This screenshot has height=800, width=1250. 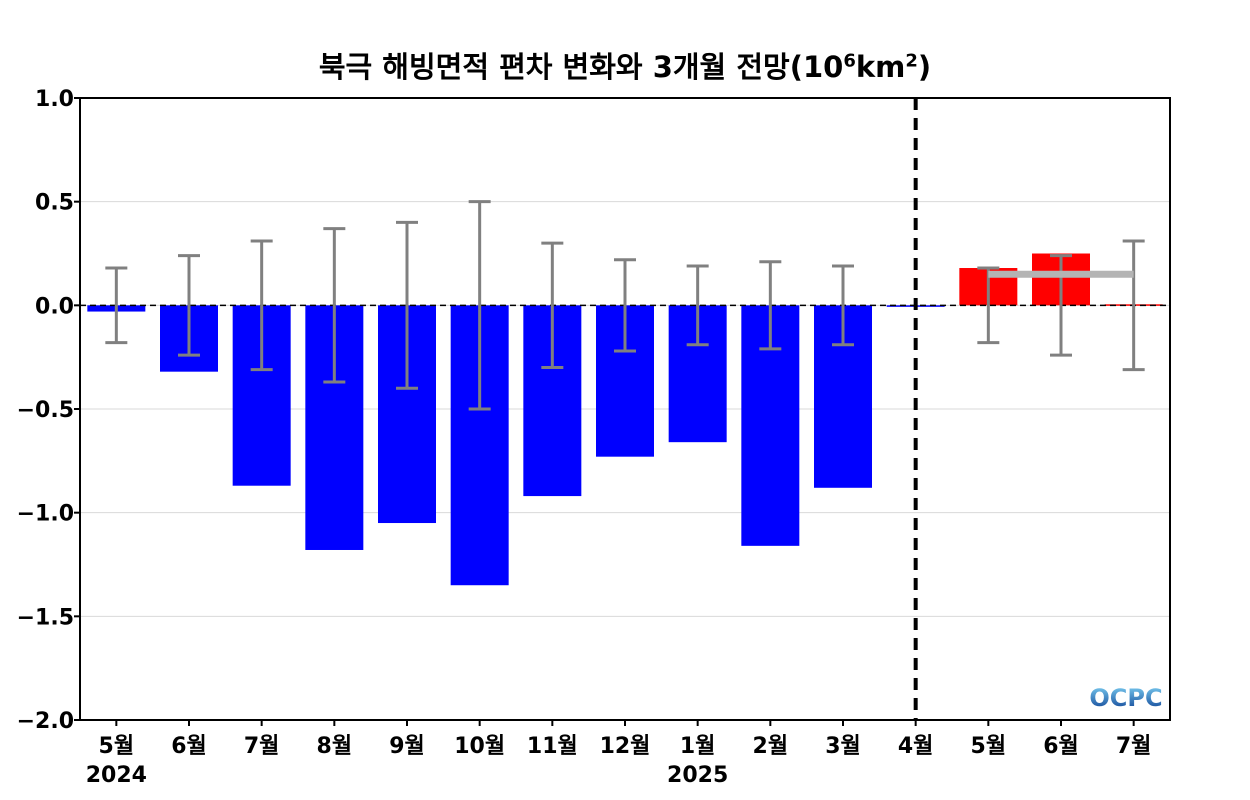 I want to click on y-tick-label: 1.0, so click(x=54, y=99).